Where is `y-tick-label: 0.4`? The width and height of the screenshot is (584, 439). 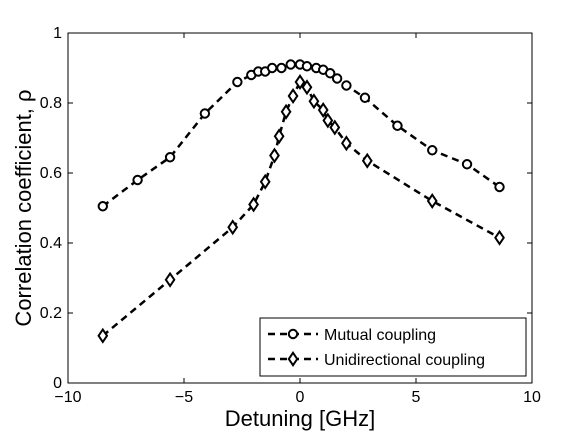 y-tick-label: 0.4 is located at coordinates (51, 243).